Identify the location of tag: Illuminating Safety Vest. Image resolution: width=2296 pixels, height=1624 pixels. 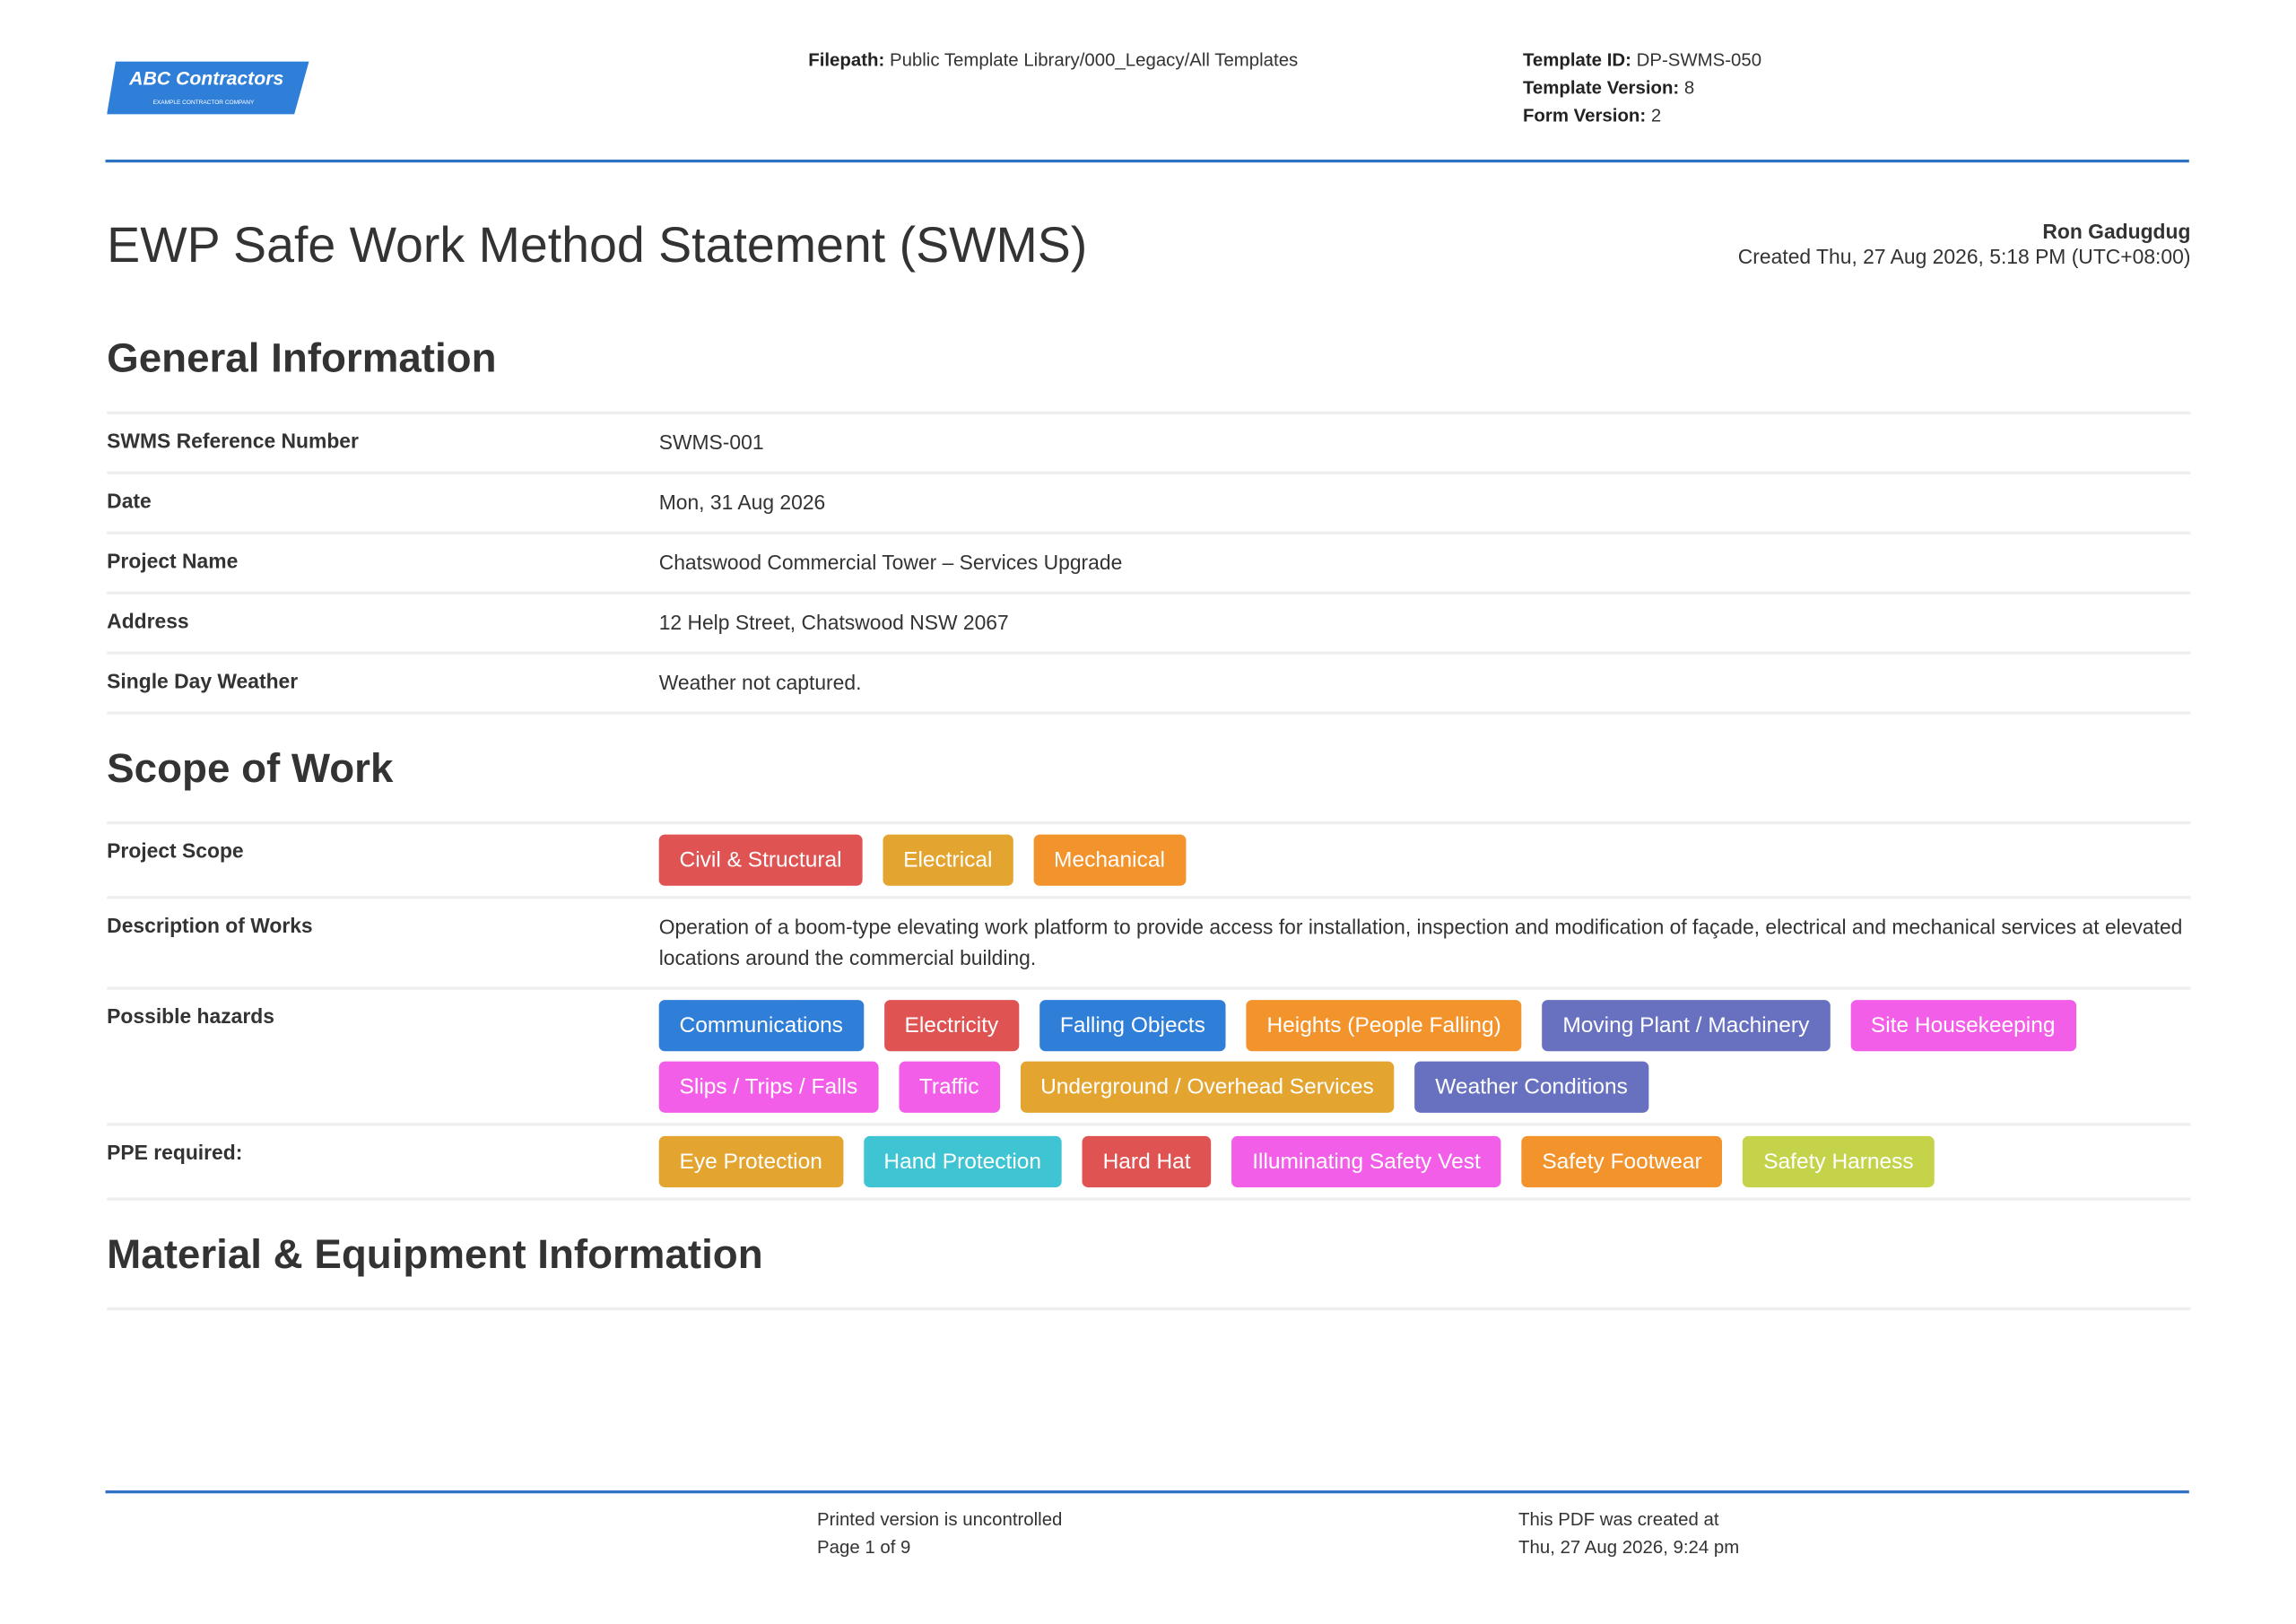
(1366, 1161).